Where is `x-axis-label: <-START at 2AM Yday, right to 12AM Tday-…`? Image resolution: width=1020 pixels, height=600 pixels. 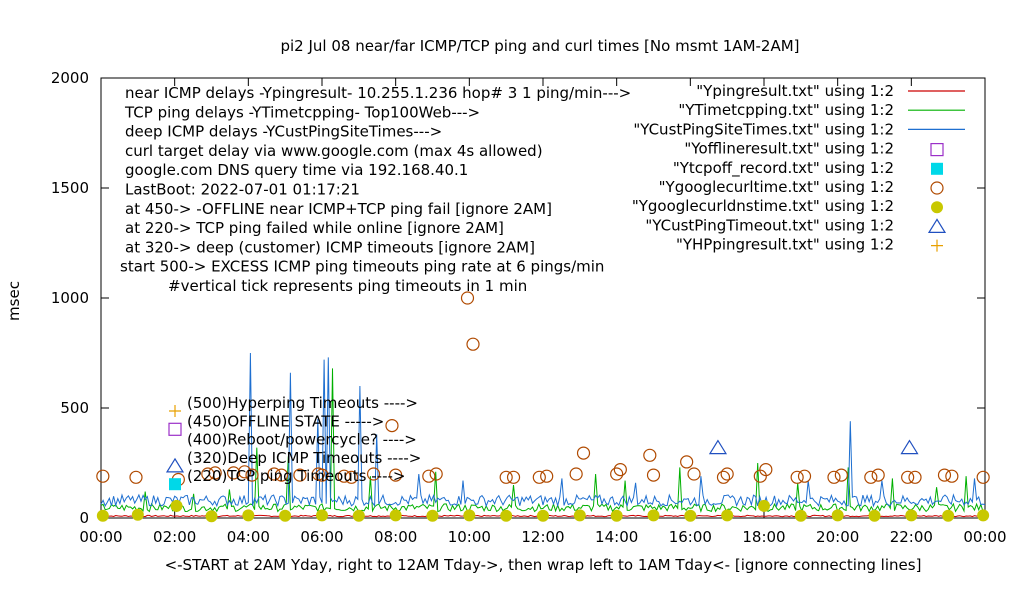
x-axis-label: <-START at 2AM Yday, right to 12AM Tday-… is located at coordinates (543, 565).